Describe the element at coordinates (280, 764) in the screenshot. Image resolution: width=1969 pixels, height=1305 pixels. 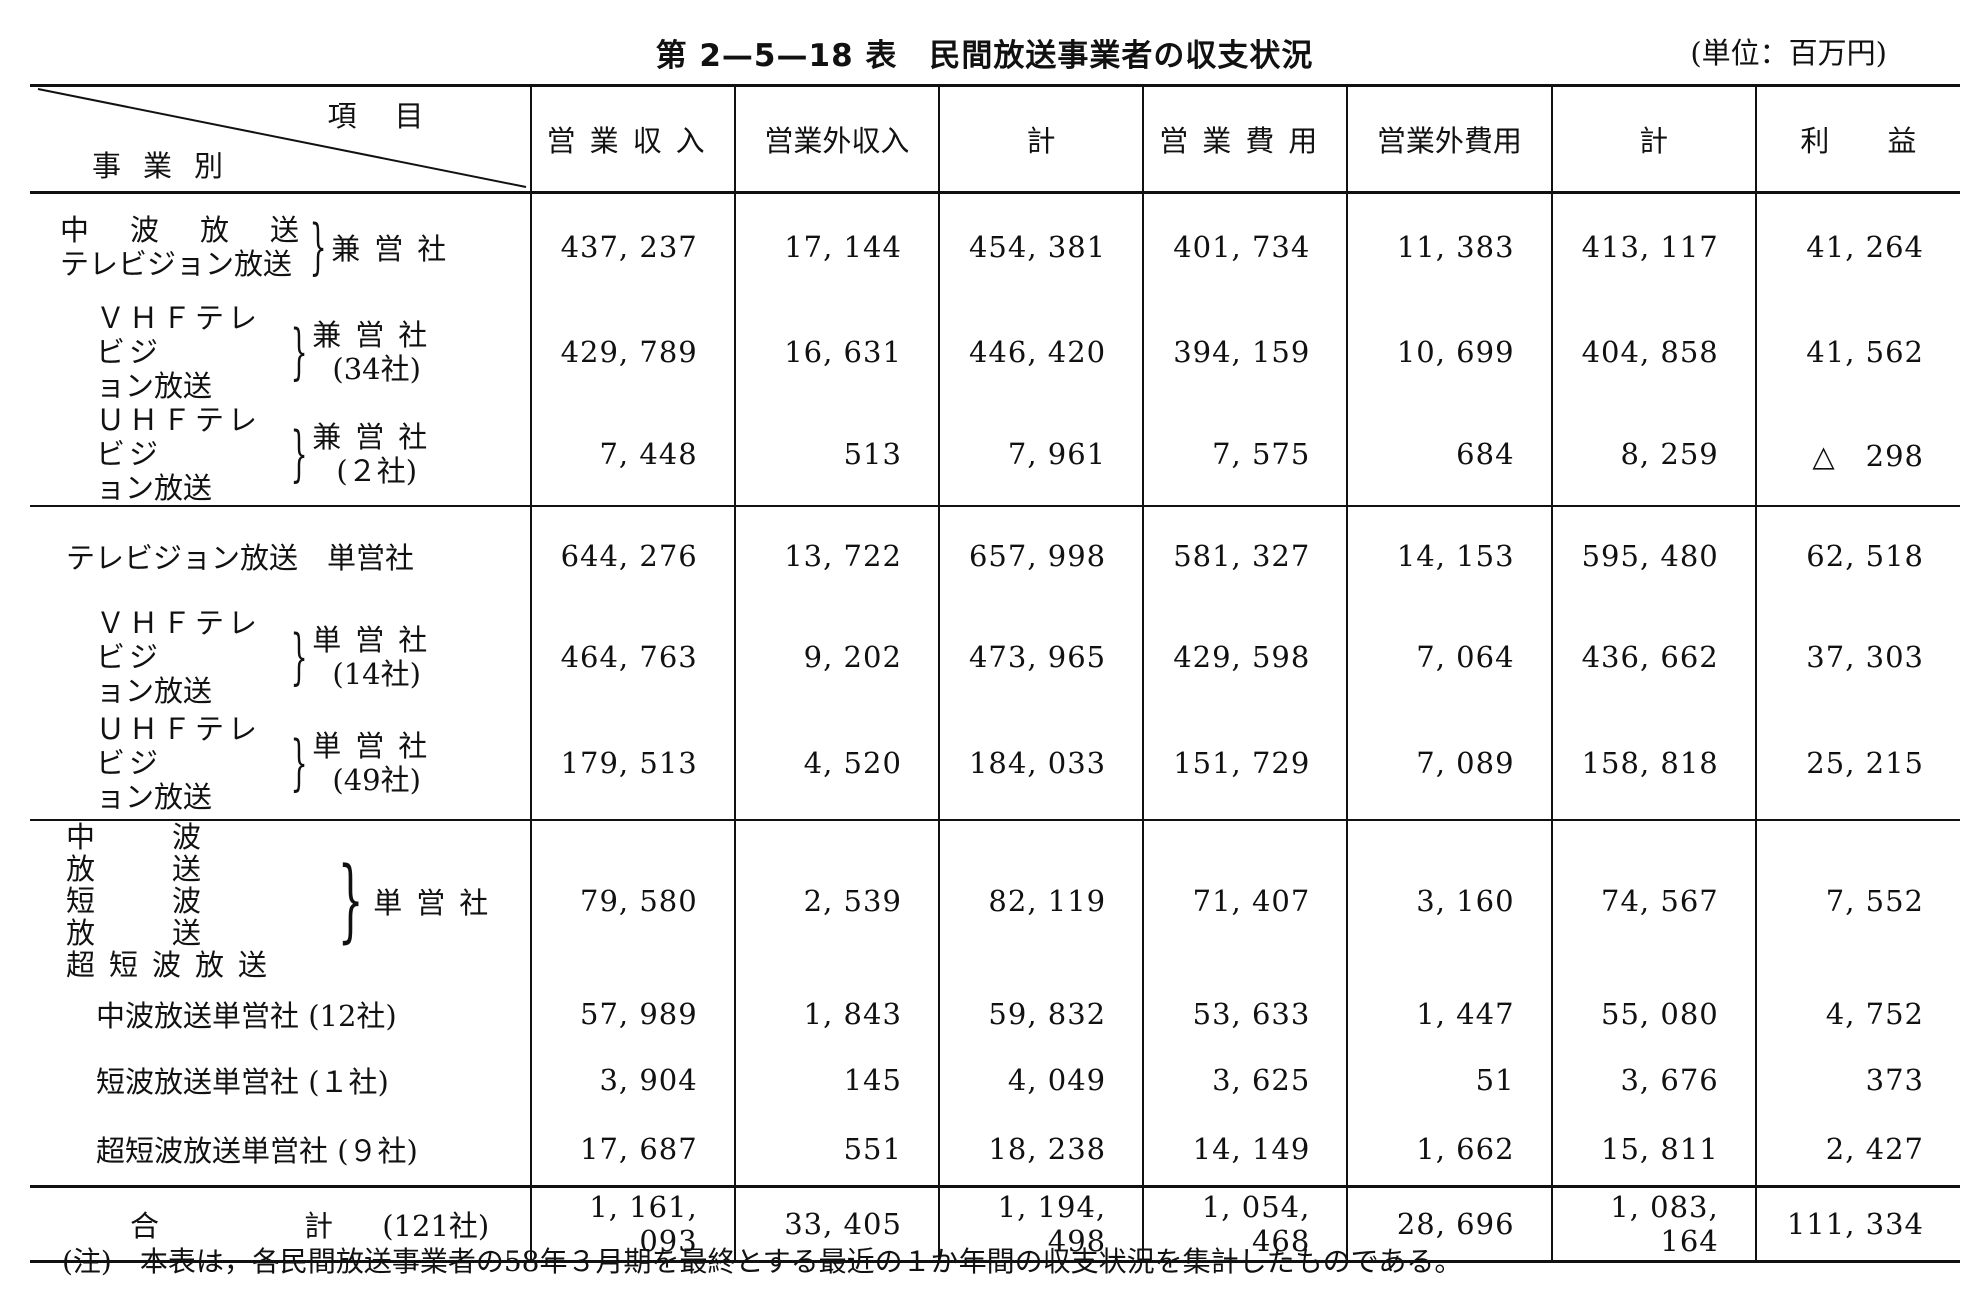
I see `row-label: ＵＨＦテレビジ ョン放送 } 単営社 (49社)` at that location.